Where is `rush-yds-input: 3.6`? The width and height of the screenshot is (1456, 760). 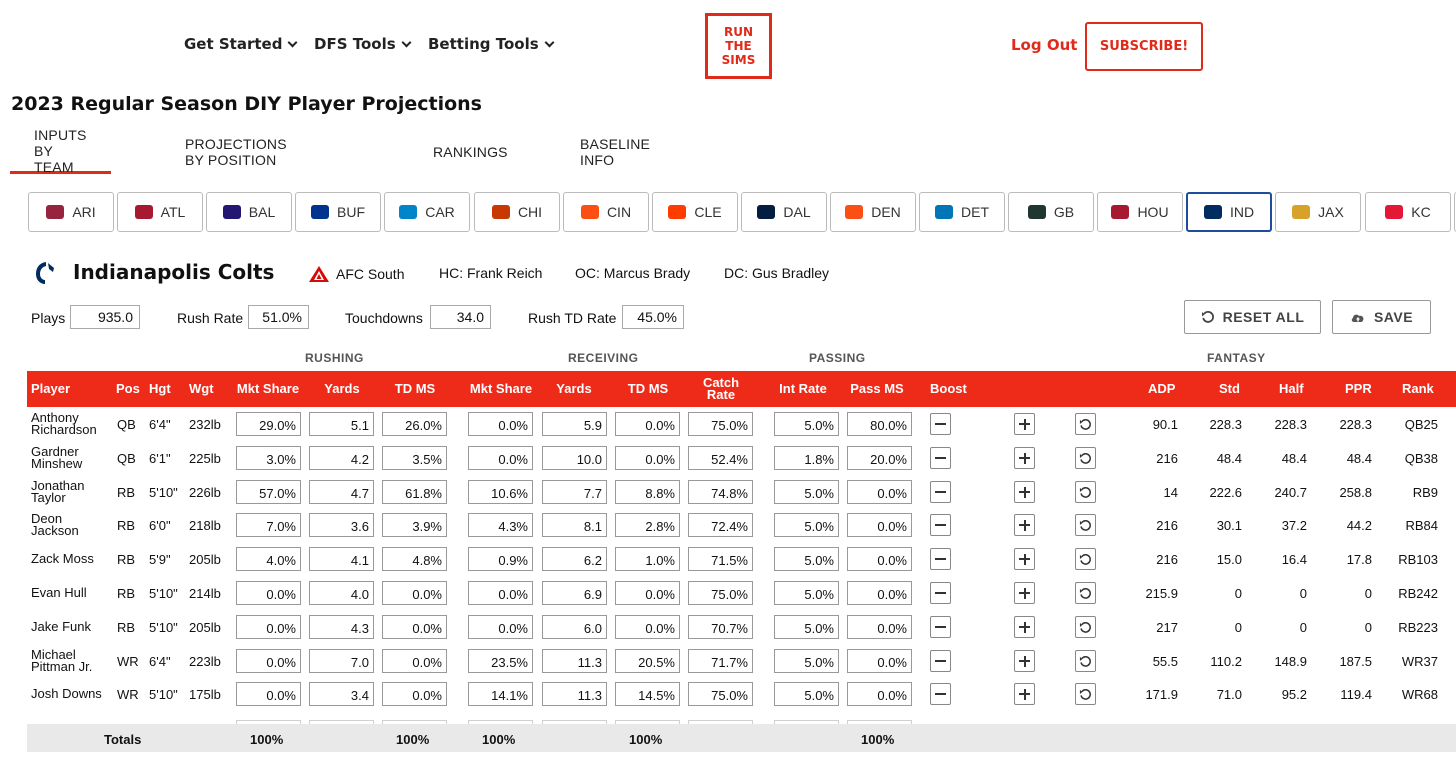
rush-yds-input: 3.6 is located at coordinates (341, 525).